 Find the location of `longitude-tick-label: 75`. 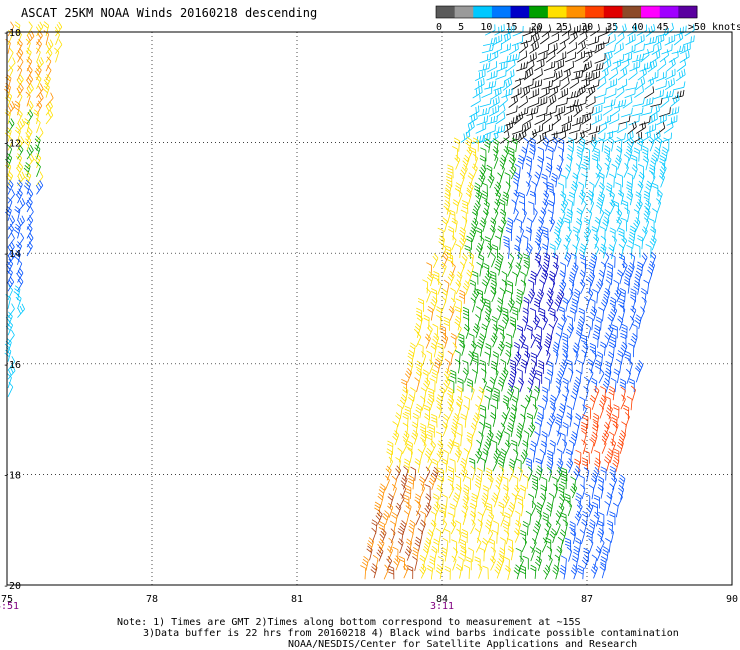

longitude-tick-label: 75 is located at coordinates (7, 599).